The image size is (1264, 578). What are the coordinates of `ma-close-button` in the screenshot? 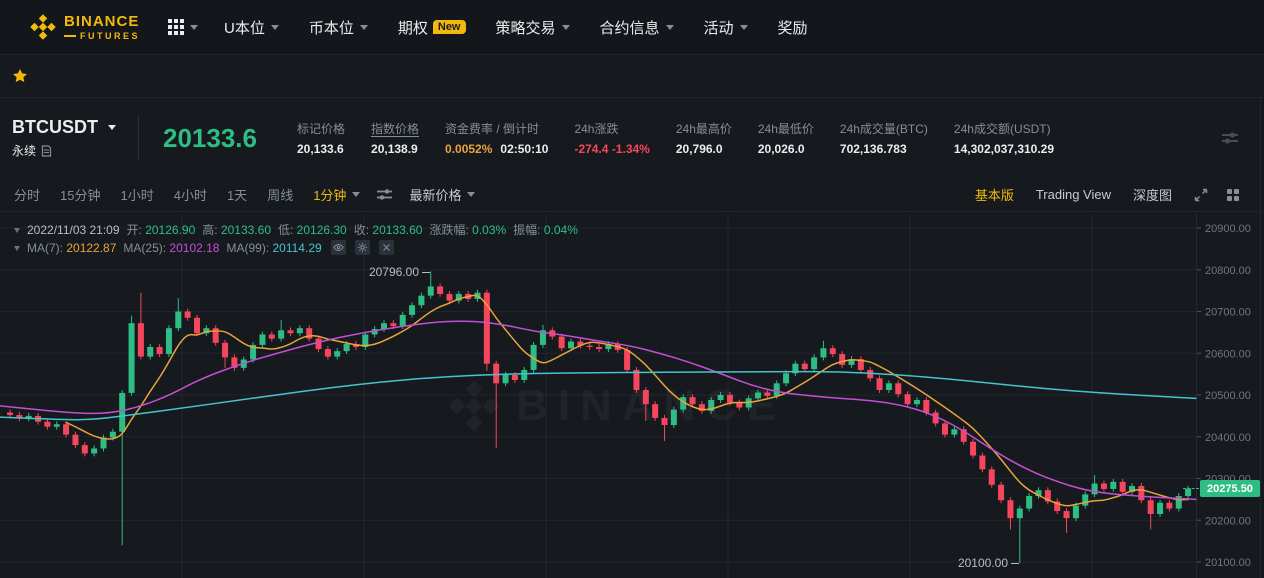 It's located at (386, 247).